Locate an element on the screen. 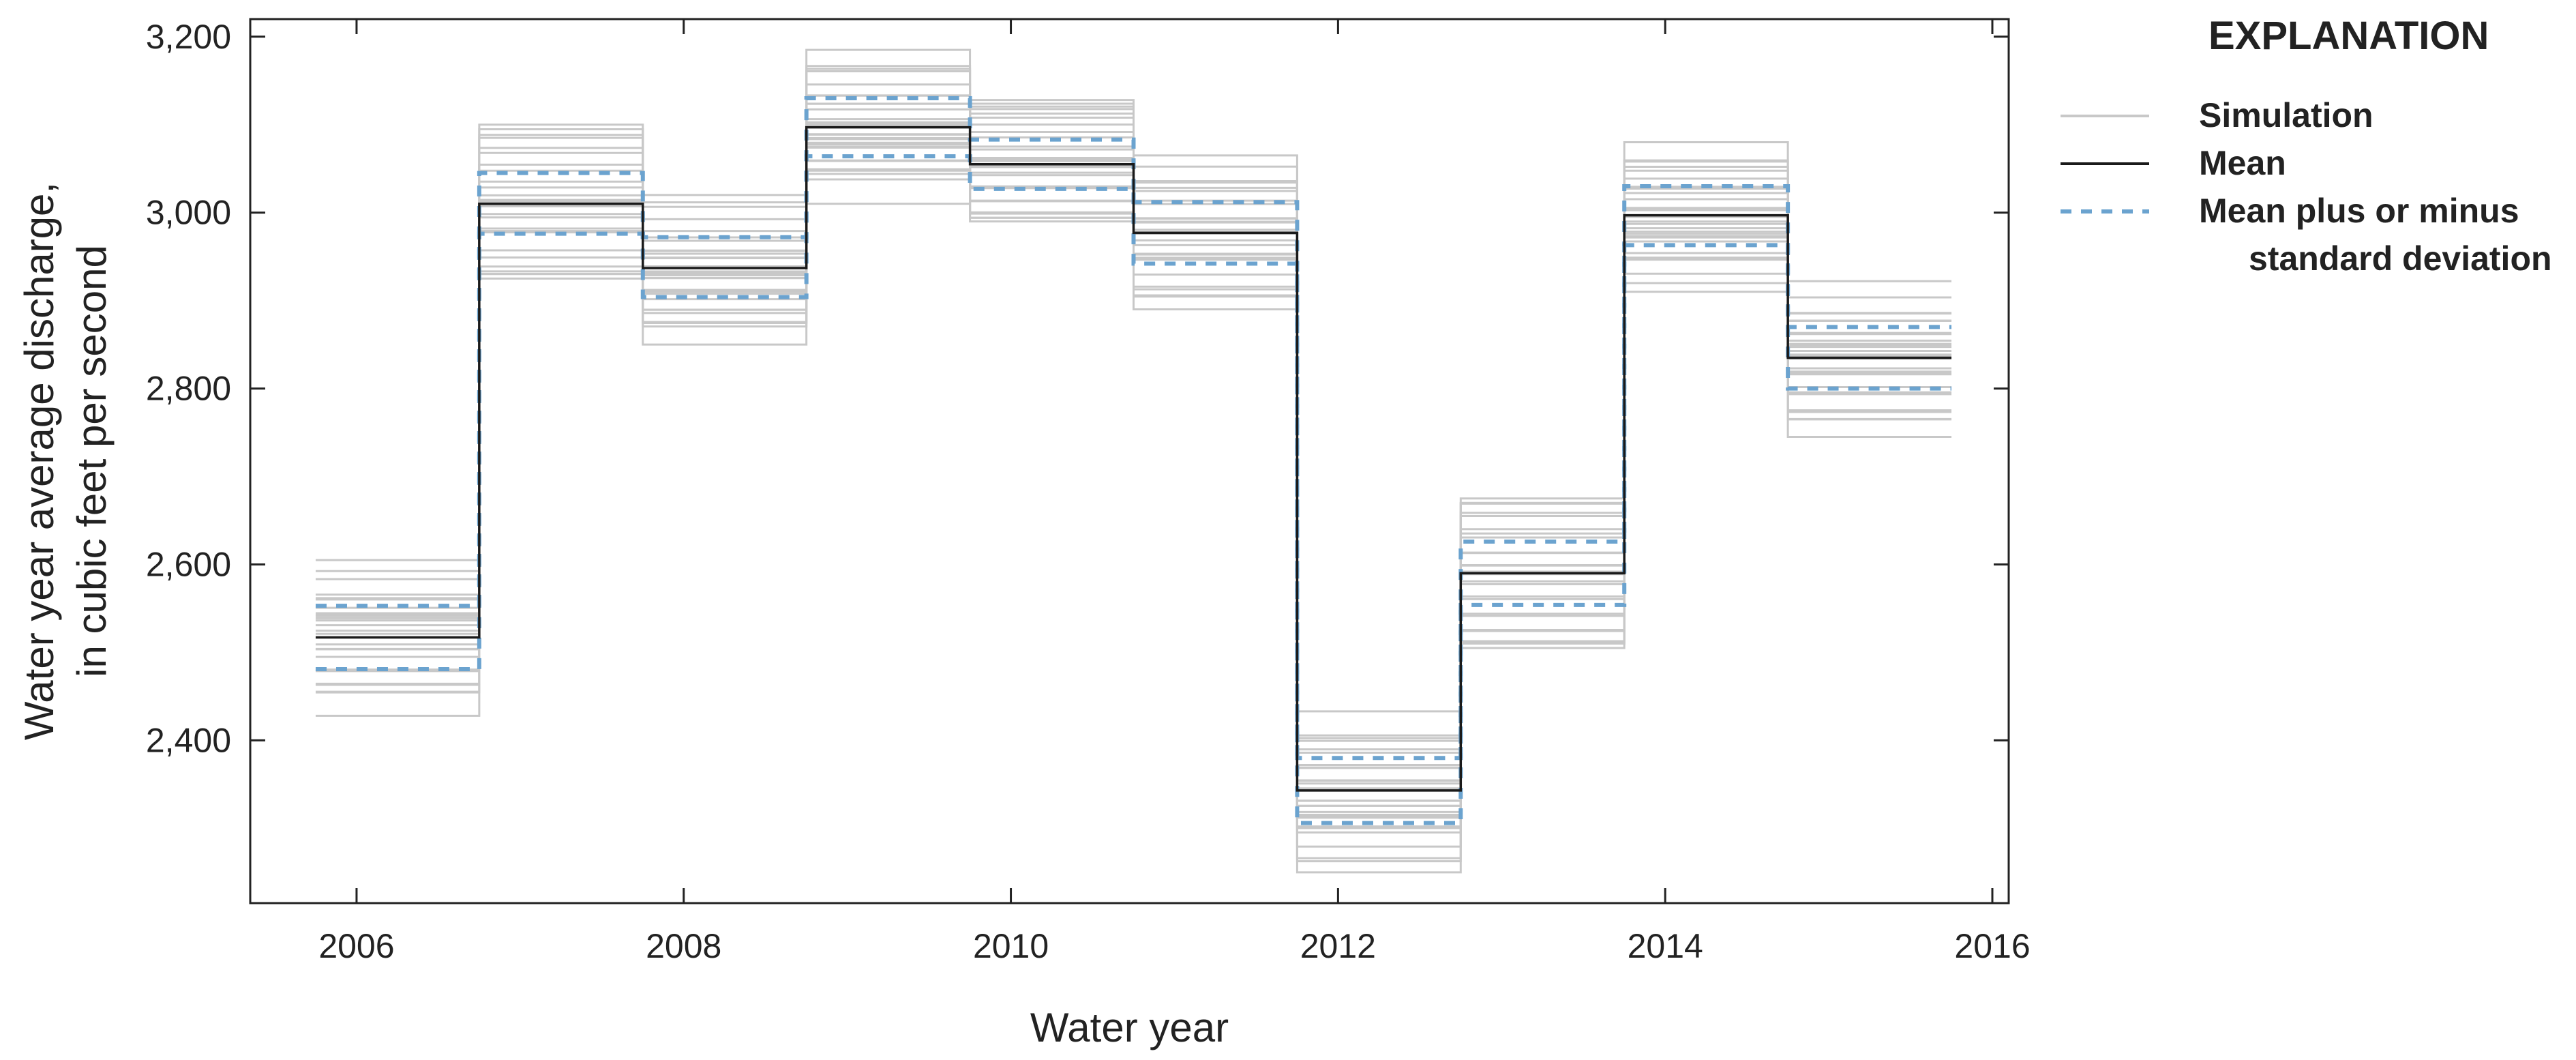 The image size is (2576, 1060). x-tick-label: 2006 is located at coordinates (356, 946).